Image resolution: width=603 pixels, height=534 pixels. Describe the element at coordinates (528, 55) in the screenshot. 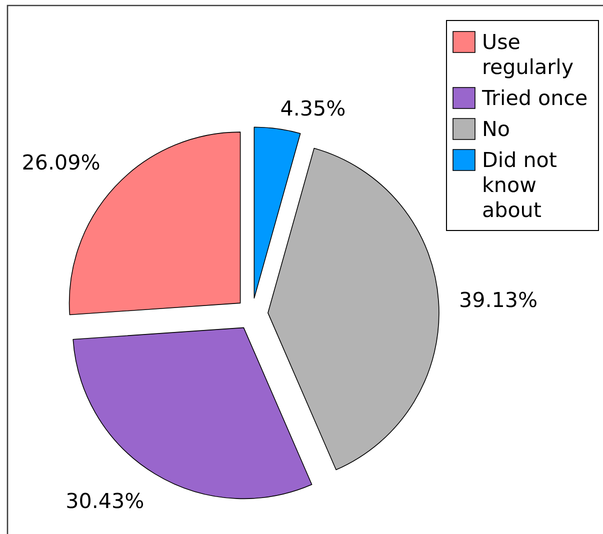

I see `legend-label: Use regularly` at that location.